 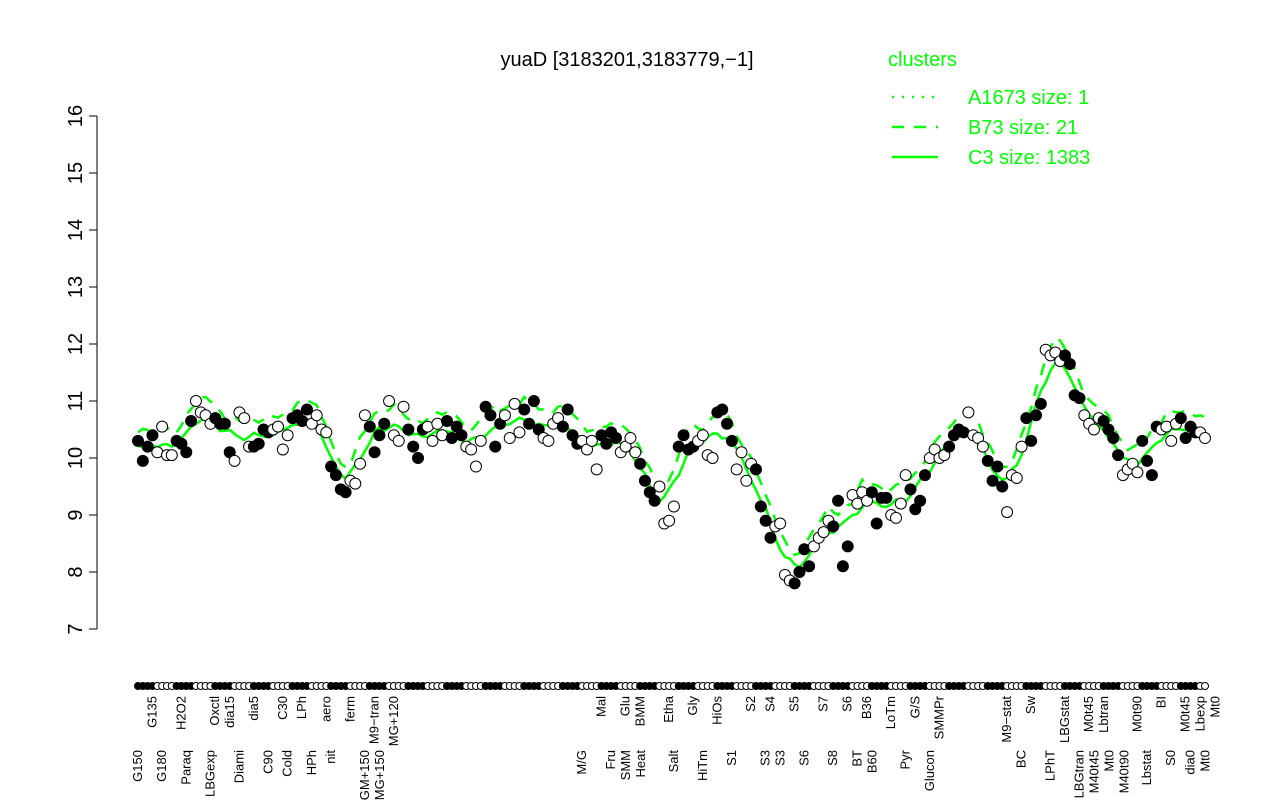 What do you see at coordinates (731, 758) in the screenshot?
I see `x-tick-label-lower: S1` at bounding box center [731, 758].